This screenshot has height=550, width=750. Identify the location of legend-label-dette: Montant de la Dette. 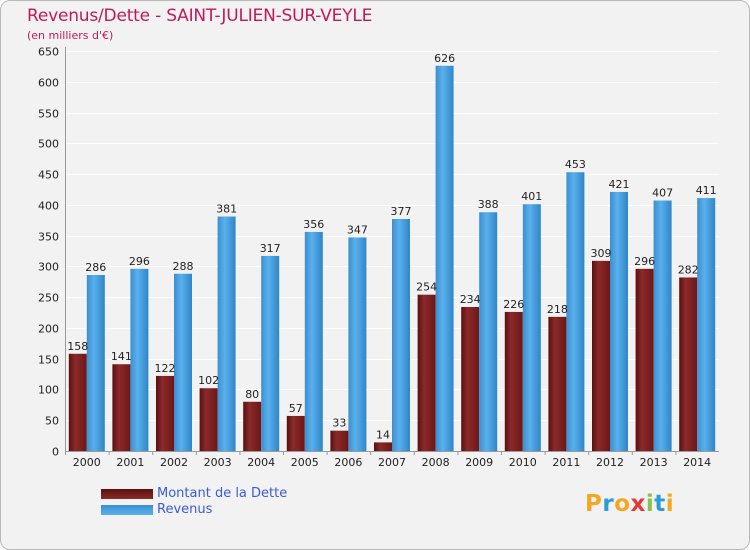
(222, 493).